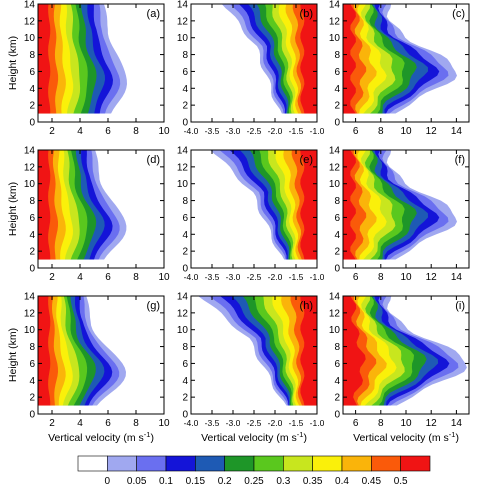  What do you see at coordinates (108, 481) in the screenshot?
I see `colorbar-tick-label: 0` at bounding box center [108, 481].